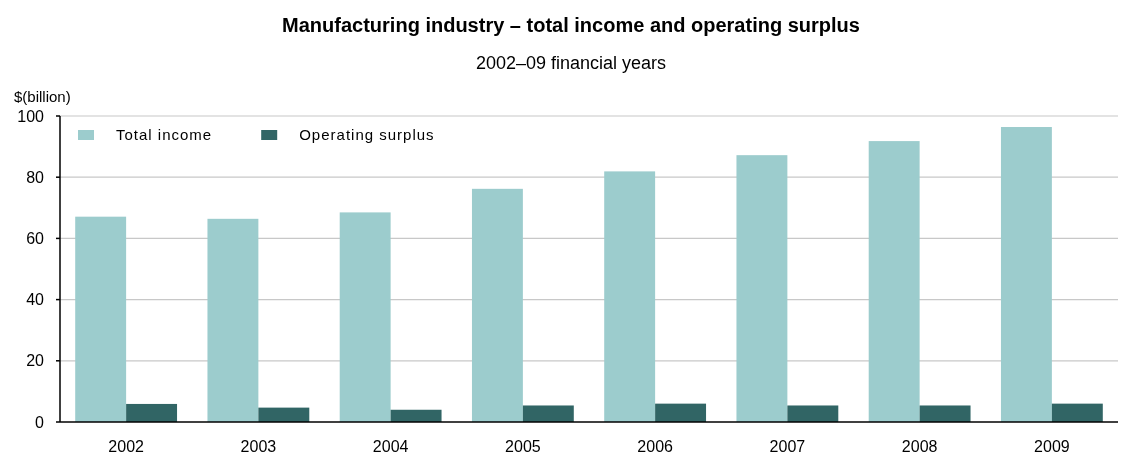 The width and height of the screenshot is (1122, 461). Describe the element at coordinates (571, 25) in the screenshot. I see `chart-title: Manufacturing industry – total income and operating surplus` at that location.